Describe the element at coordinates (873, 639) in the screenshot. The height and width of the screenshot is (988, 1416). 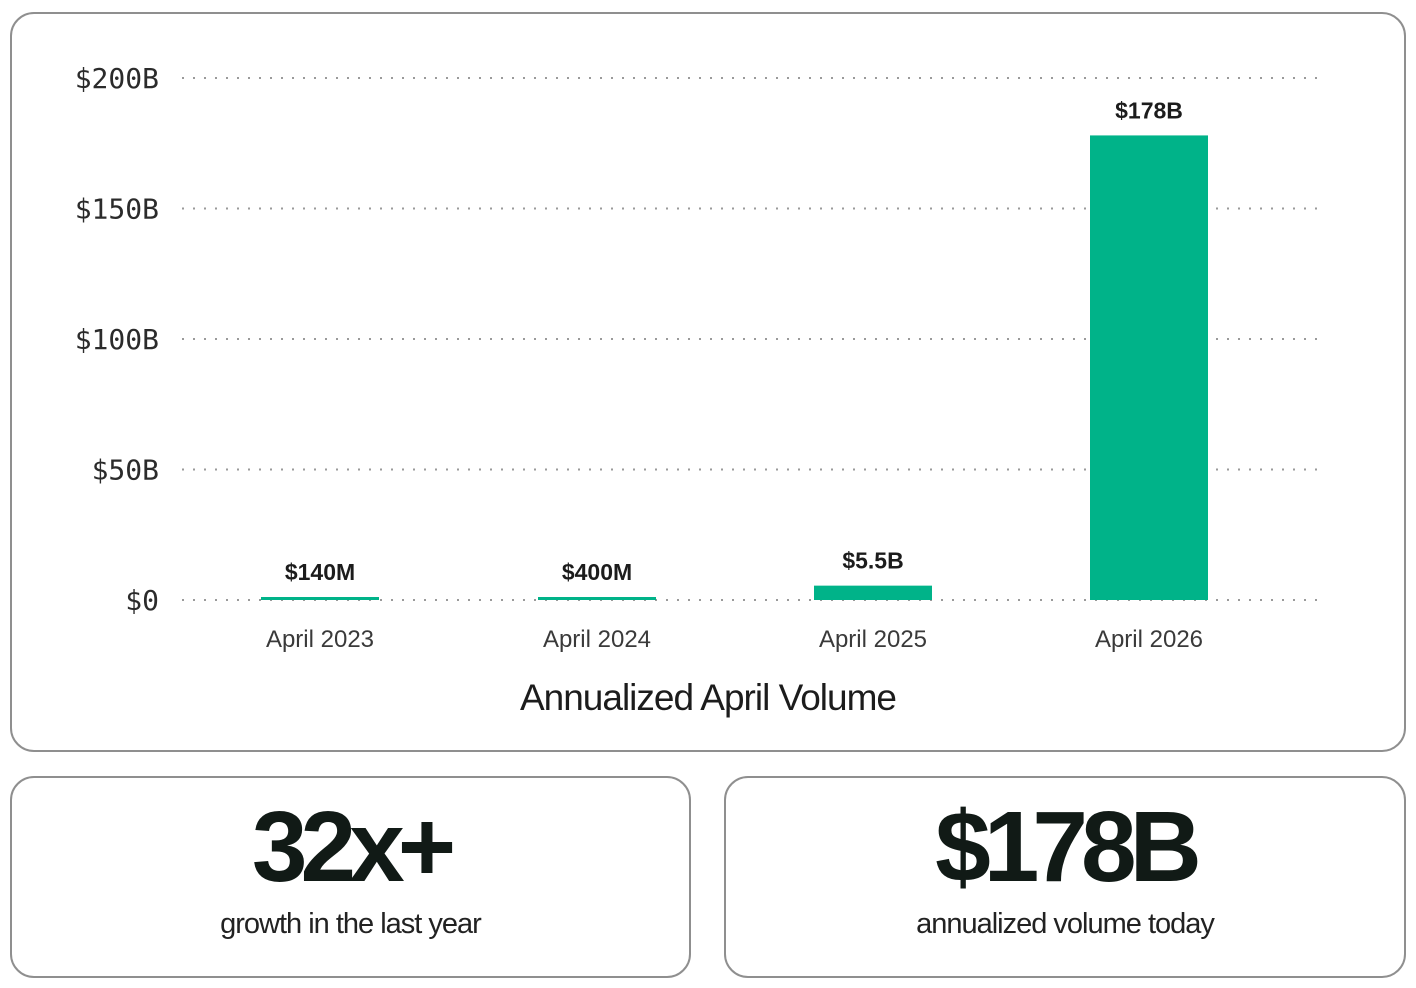
I see `x-tick-label: April 2025` at that location.